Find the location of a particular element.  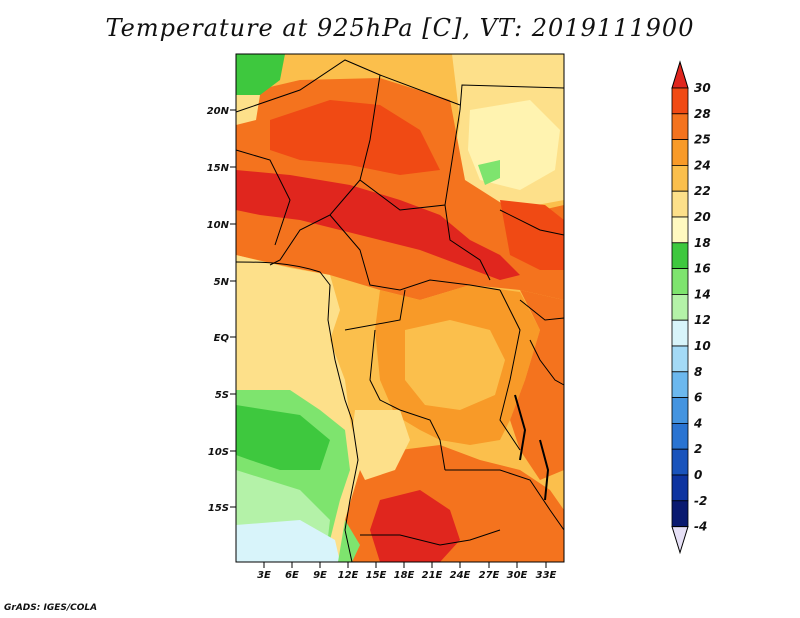

lat-label: 15S is located at coordinates (218, 508).